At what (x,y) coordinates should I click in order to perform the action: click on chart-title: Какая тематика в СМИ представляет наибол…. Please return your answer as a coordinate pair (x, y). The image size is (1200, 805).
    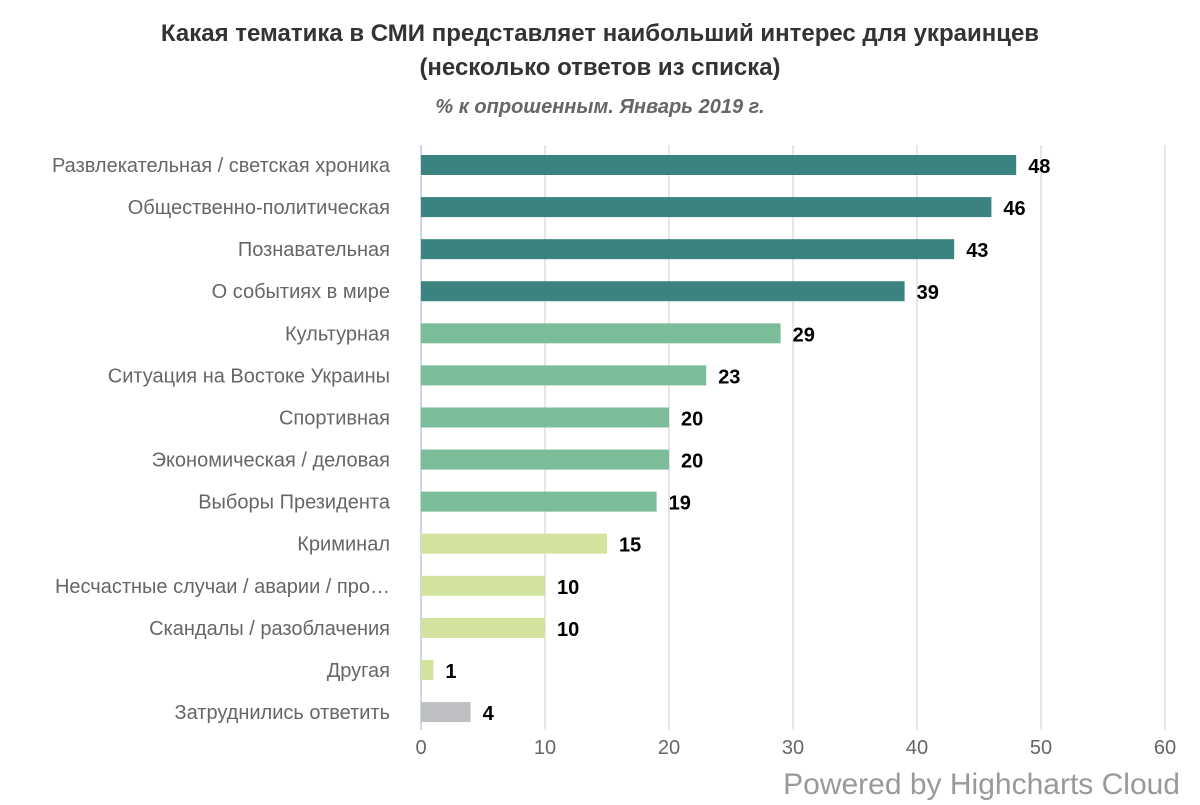
    Looking at the image, I should click on (600, 33).